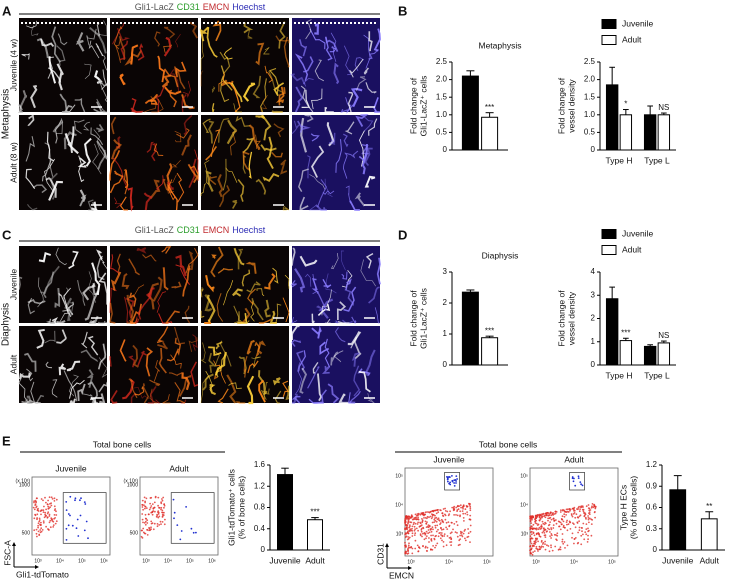  What do you see at coordinates (632, 39) in the screenshot?
I see `legend-label: Adult` at bounding box center [632, 39].